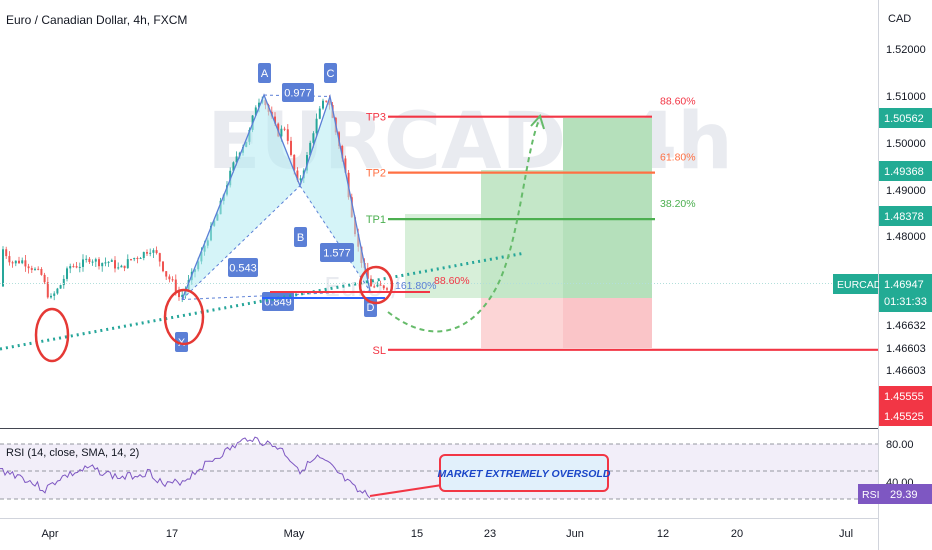  Describe the element at coordinates (905, 302) in the screenshot. I see `bar-countdown: 01:31:33` at that location.